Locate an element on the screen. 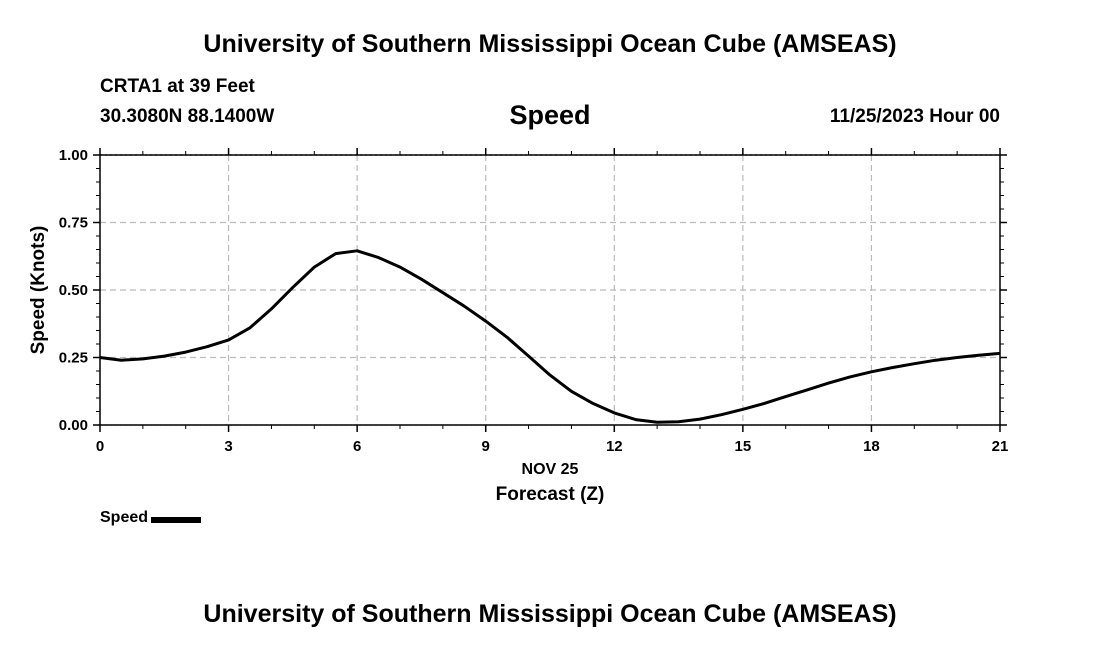 This screenshot has width=1100, height=650. x-tick-label: 6 is located at coordinates (357, 446).